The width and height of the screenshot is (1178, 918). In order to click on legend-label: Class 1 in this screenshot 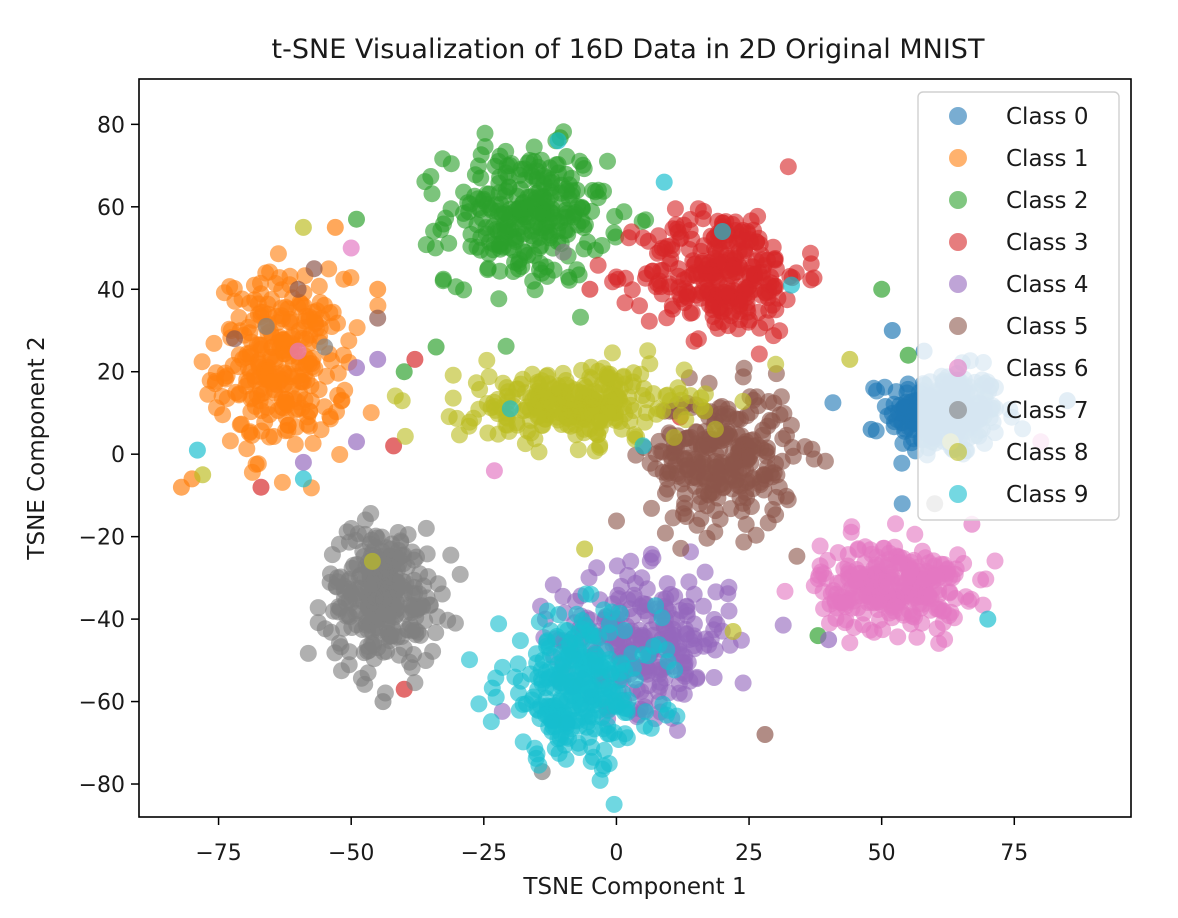, I will do `click(1047, 159)`.